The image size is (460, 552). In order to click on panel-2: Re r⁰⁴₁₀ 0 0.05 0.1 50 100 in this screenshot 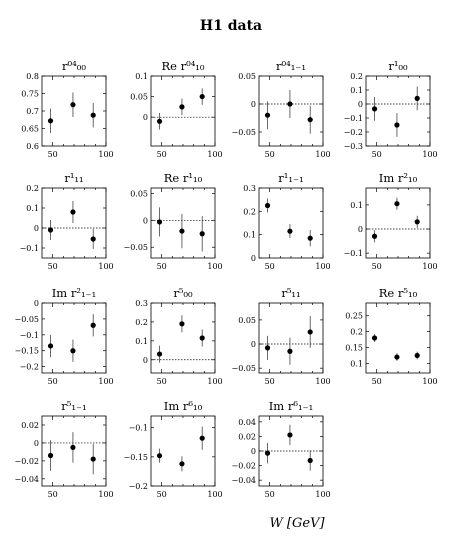, I will do `click(176, 109)`.